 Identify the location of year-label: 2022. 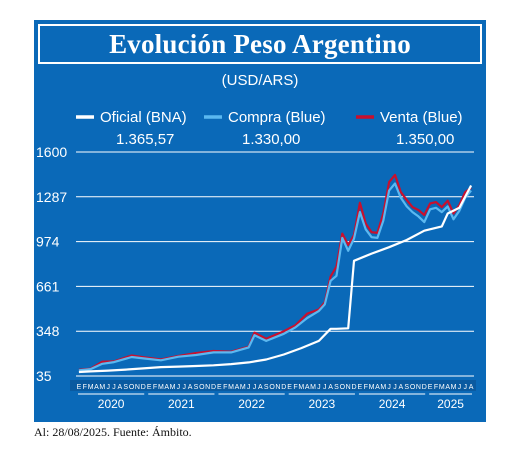
(251, 404).